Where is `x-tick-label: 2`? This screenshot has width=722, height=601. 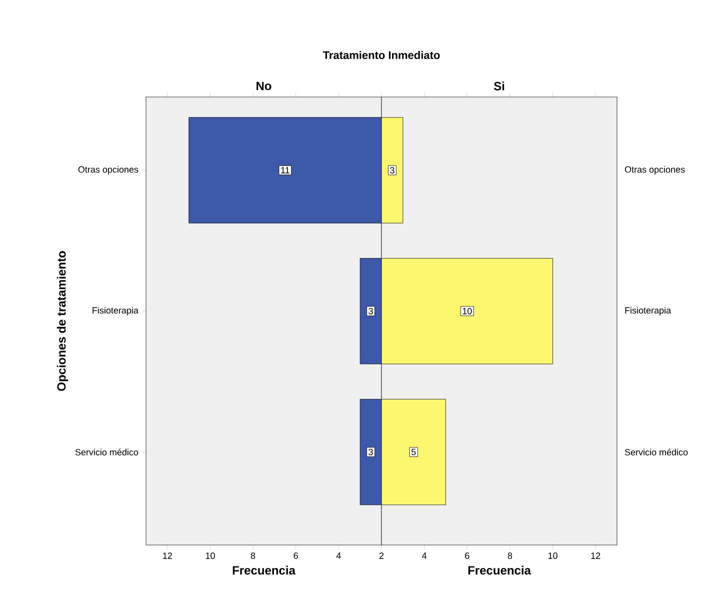 x-tick-label: 2 is located at coordinates (381, 555).